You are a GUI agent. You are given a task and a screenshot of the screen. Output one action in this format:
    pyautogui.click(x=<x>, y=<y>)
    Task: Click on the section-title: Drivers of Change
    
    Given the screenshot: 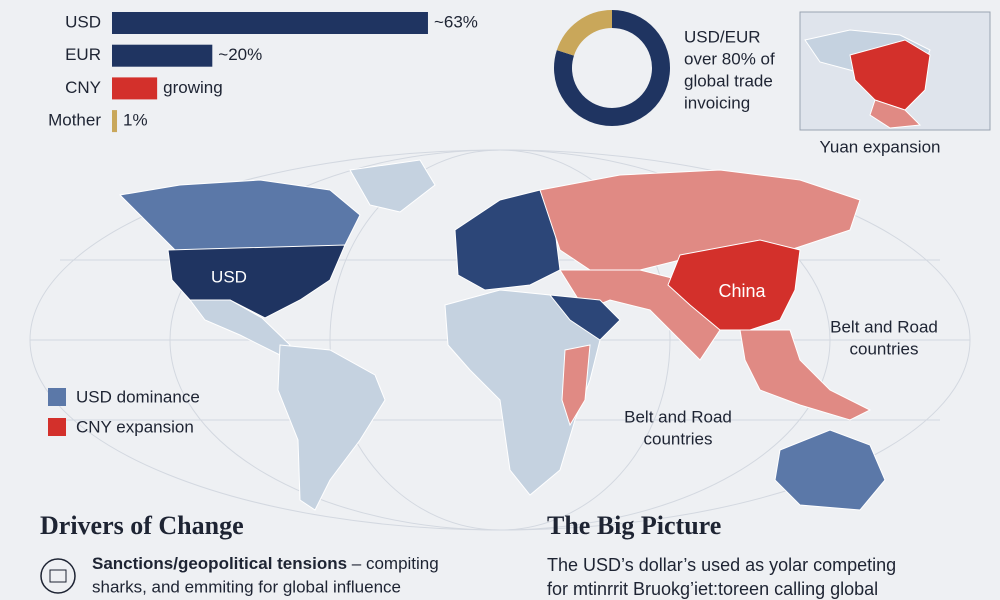 What is the action you would take?
    pyautogui.click(x=142, y=525)
    